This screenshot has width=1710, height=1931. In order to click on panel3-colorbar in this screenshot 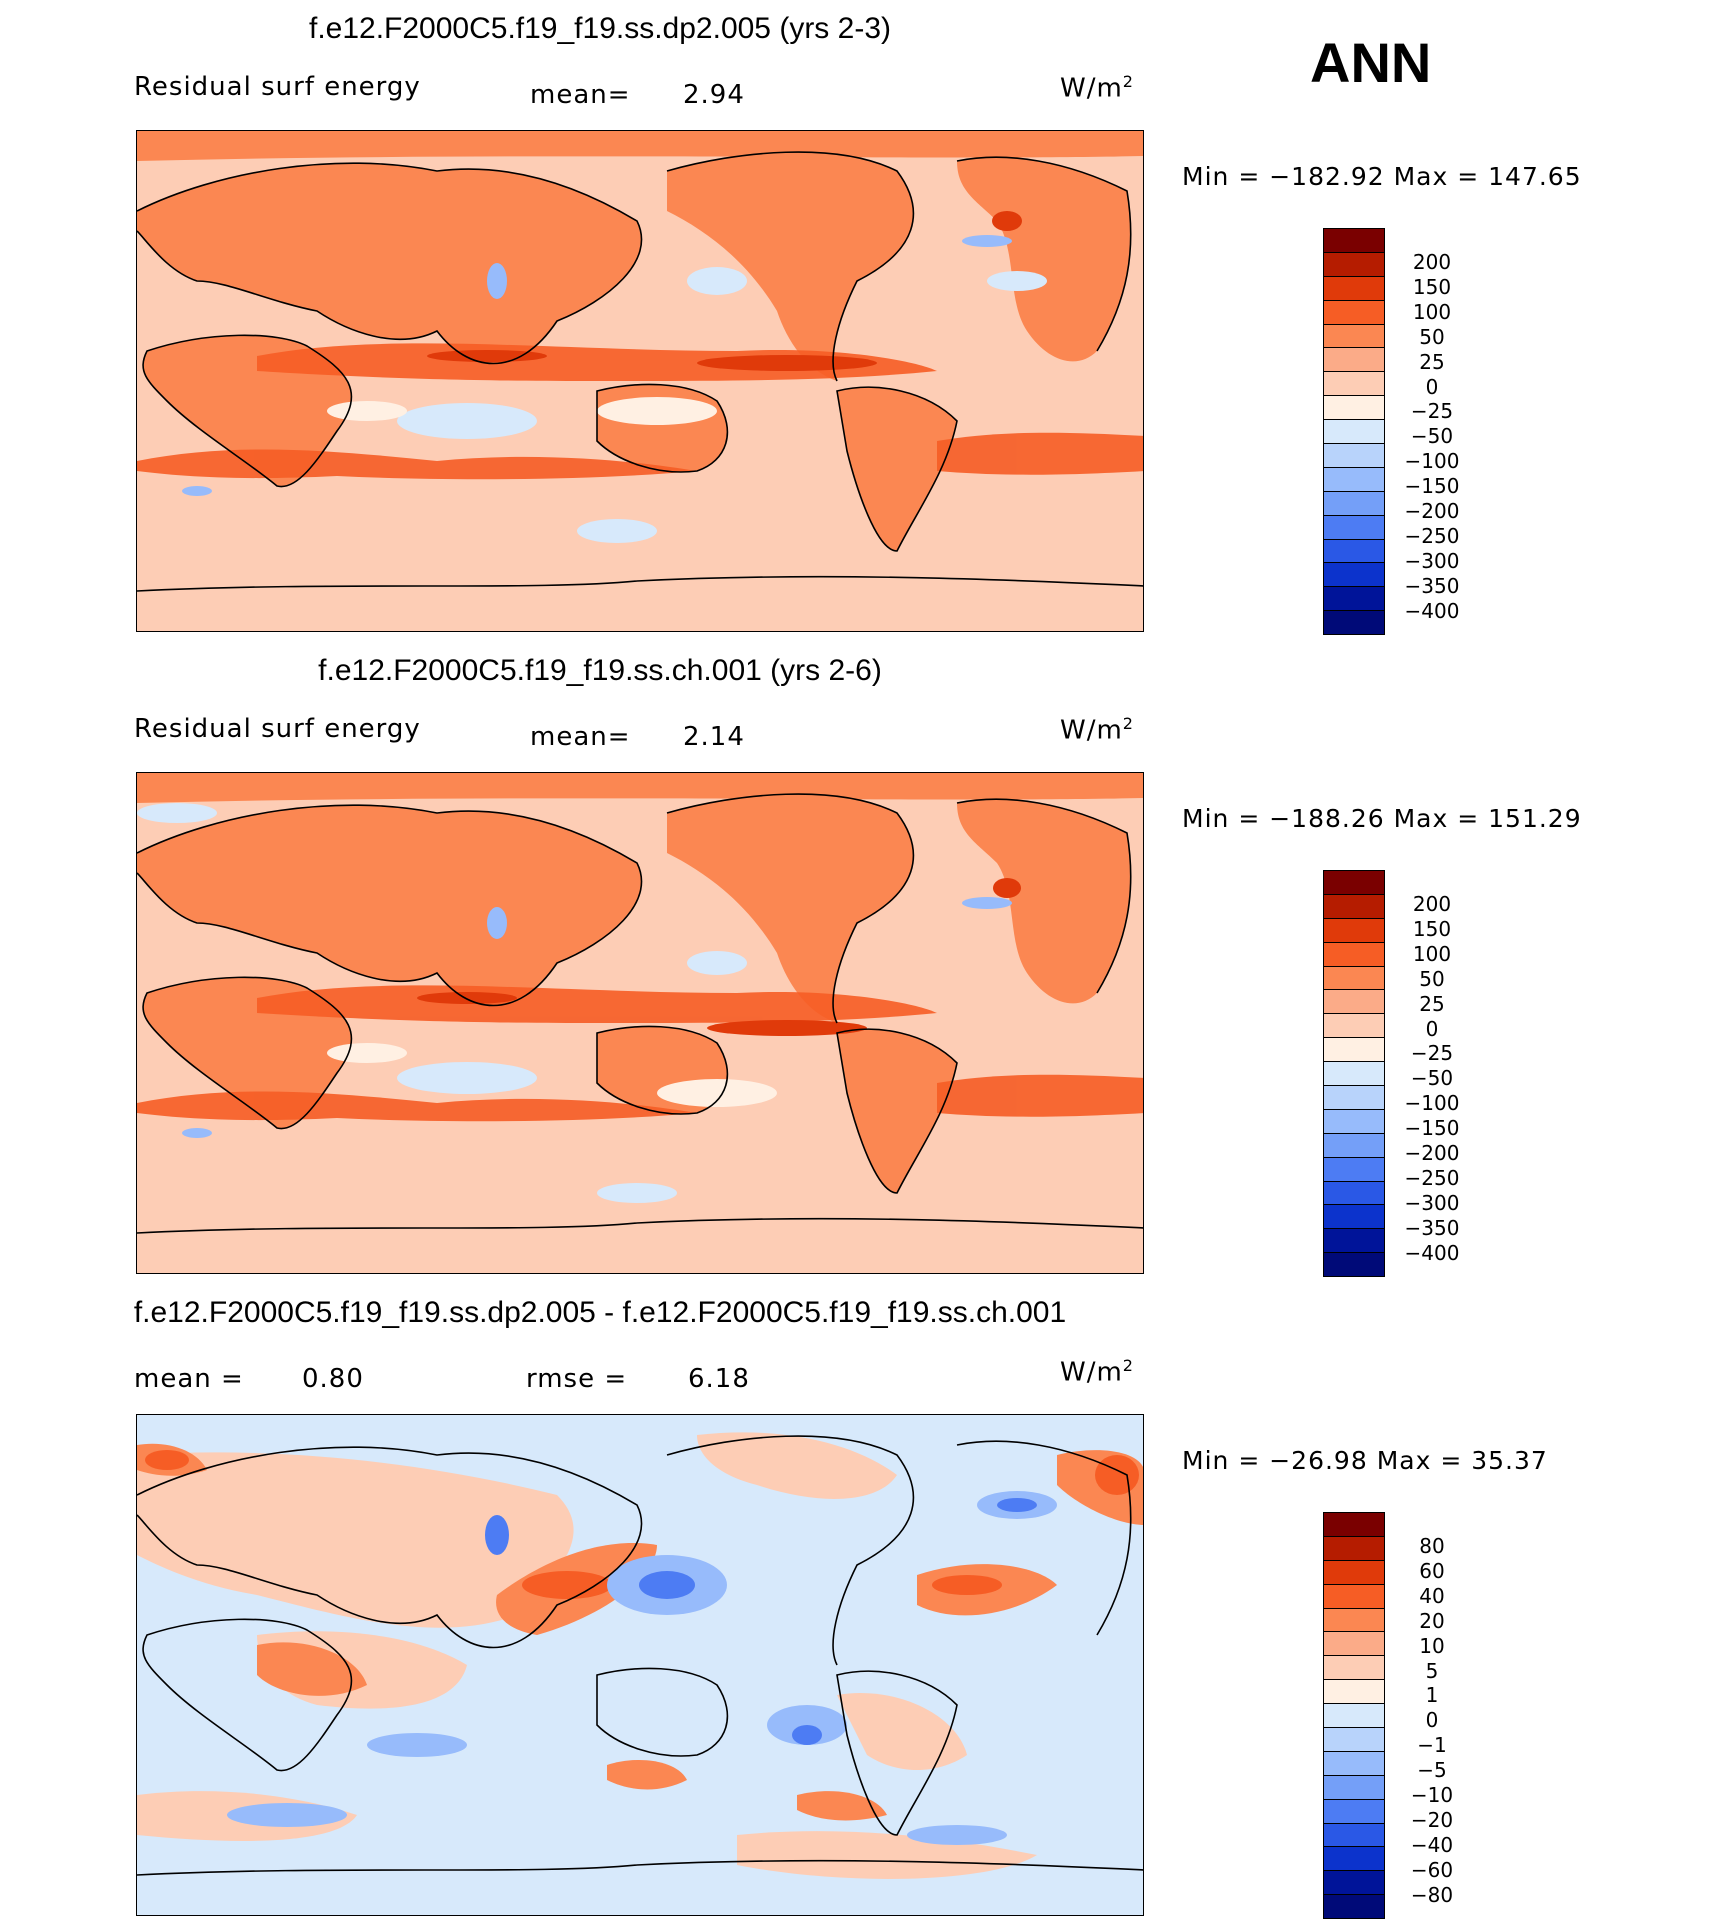, I will do `click(1354, 1716)`.